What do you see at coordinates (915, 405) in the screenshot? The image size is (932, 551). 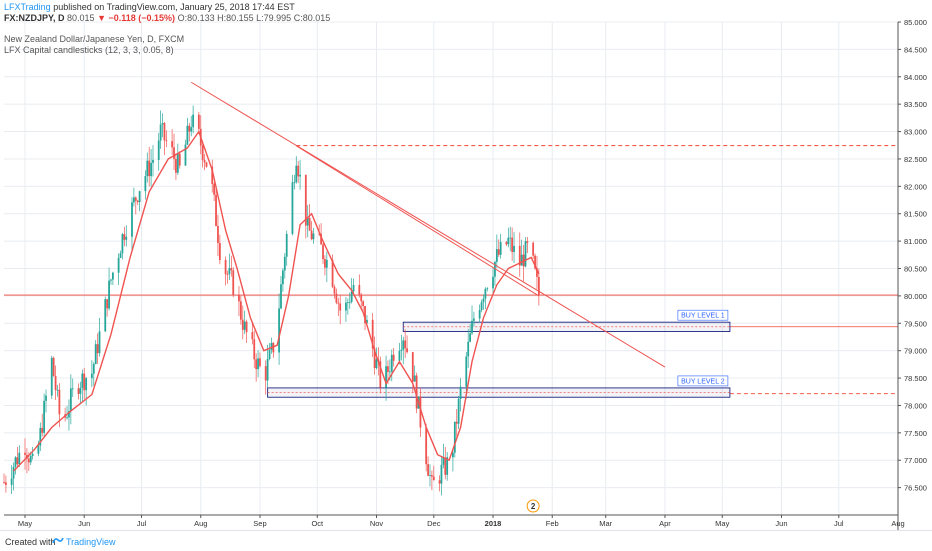 I see `price-tick-label: 78.000` at bounding box center [915, 405].